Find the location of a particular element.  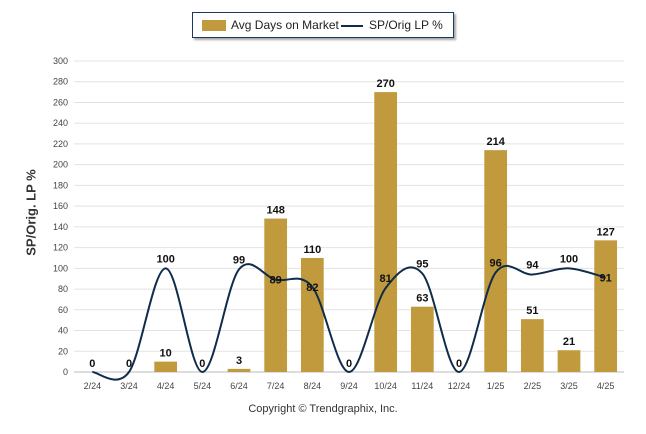

y-tick-label: 80 is located at coordinates (63, 289).